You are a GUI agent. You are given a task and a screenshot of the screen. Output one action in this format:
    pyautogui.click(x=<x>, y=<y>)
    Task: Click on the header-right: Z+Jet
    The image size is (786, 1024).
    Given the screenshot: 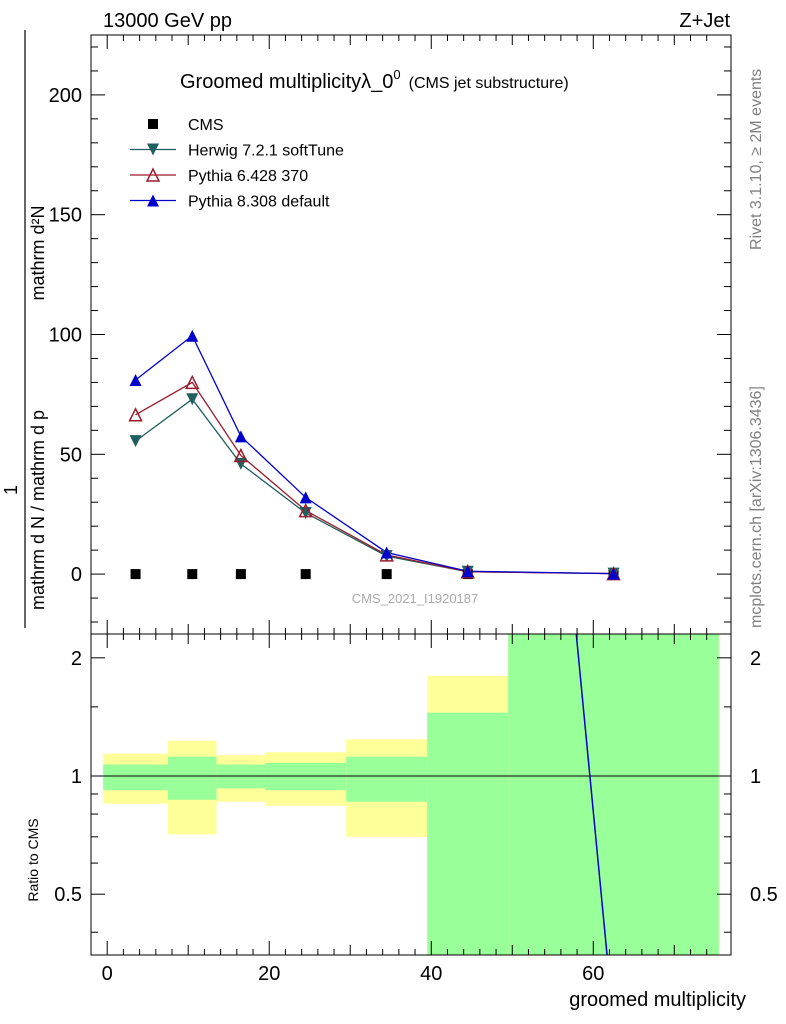 What is the action you would take?
    pyautogui.click(x=704, y=21)
    